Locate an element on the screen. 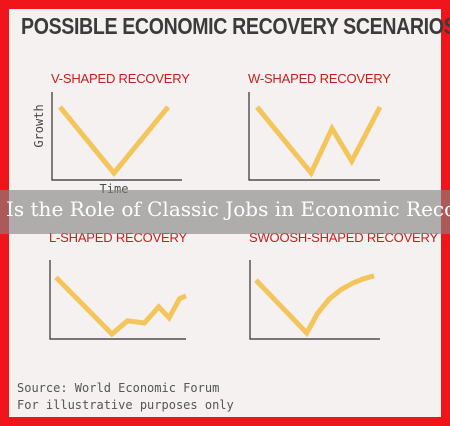 The width and height of the screenshot is (450, 426). v-shaped-recovery-line is located at coordinates (114, 141).